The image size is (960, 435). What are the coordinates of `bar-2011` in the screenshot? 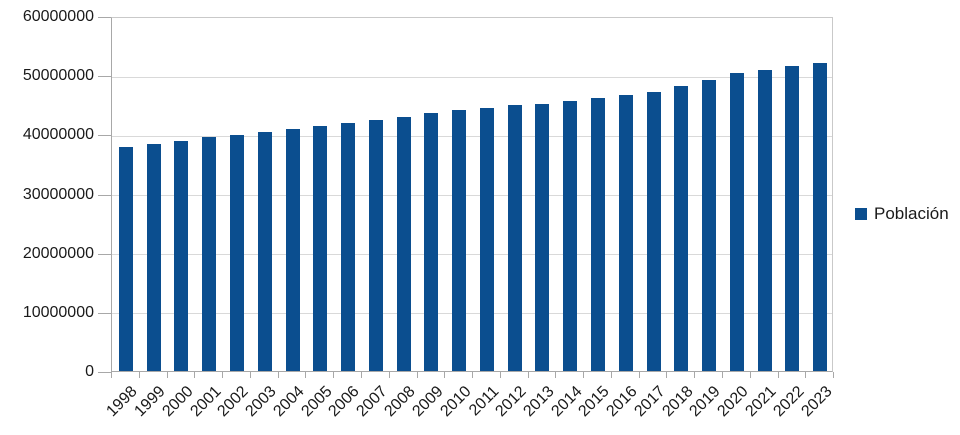 It's located at (486, 239).